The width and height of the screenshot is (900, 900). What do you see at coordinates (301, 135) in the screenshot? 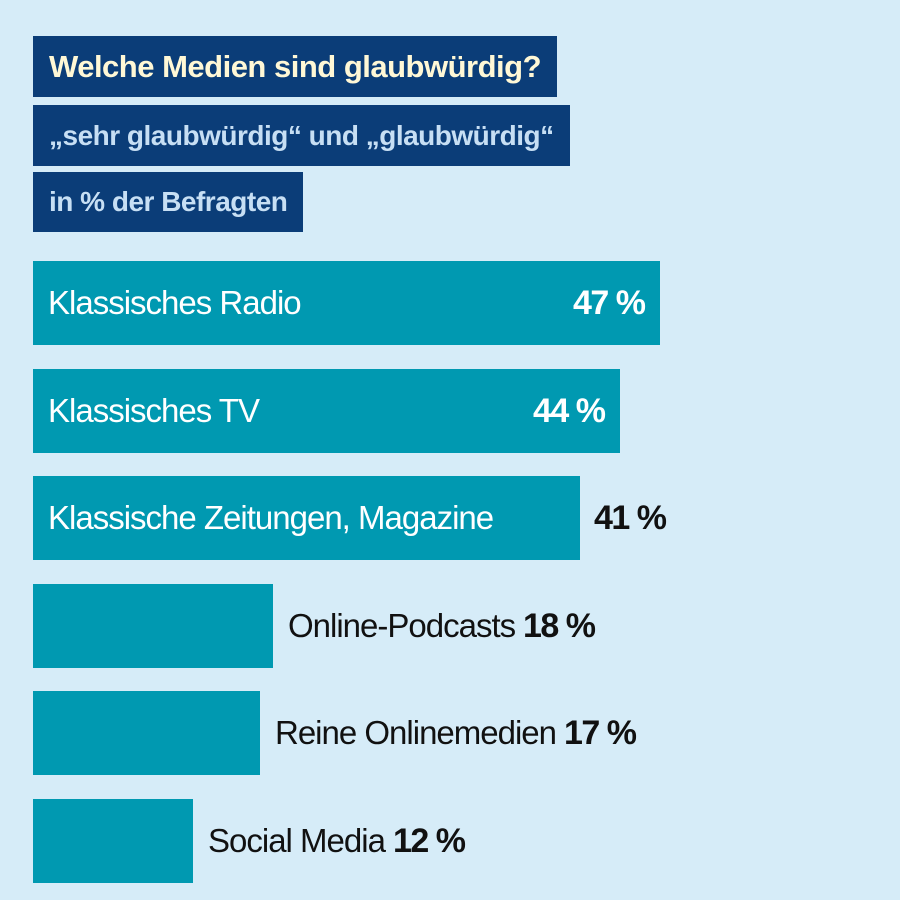
I see `chart-subtitle: „sehr glaubwürdig“ und „glaubwürdig“` at bounding box center [301, 135].